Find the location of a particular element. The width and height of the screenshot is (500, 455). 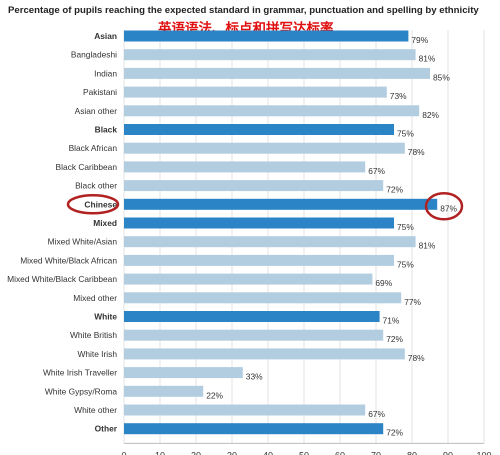

data-label: 85% is located at coordinates (441, 77).